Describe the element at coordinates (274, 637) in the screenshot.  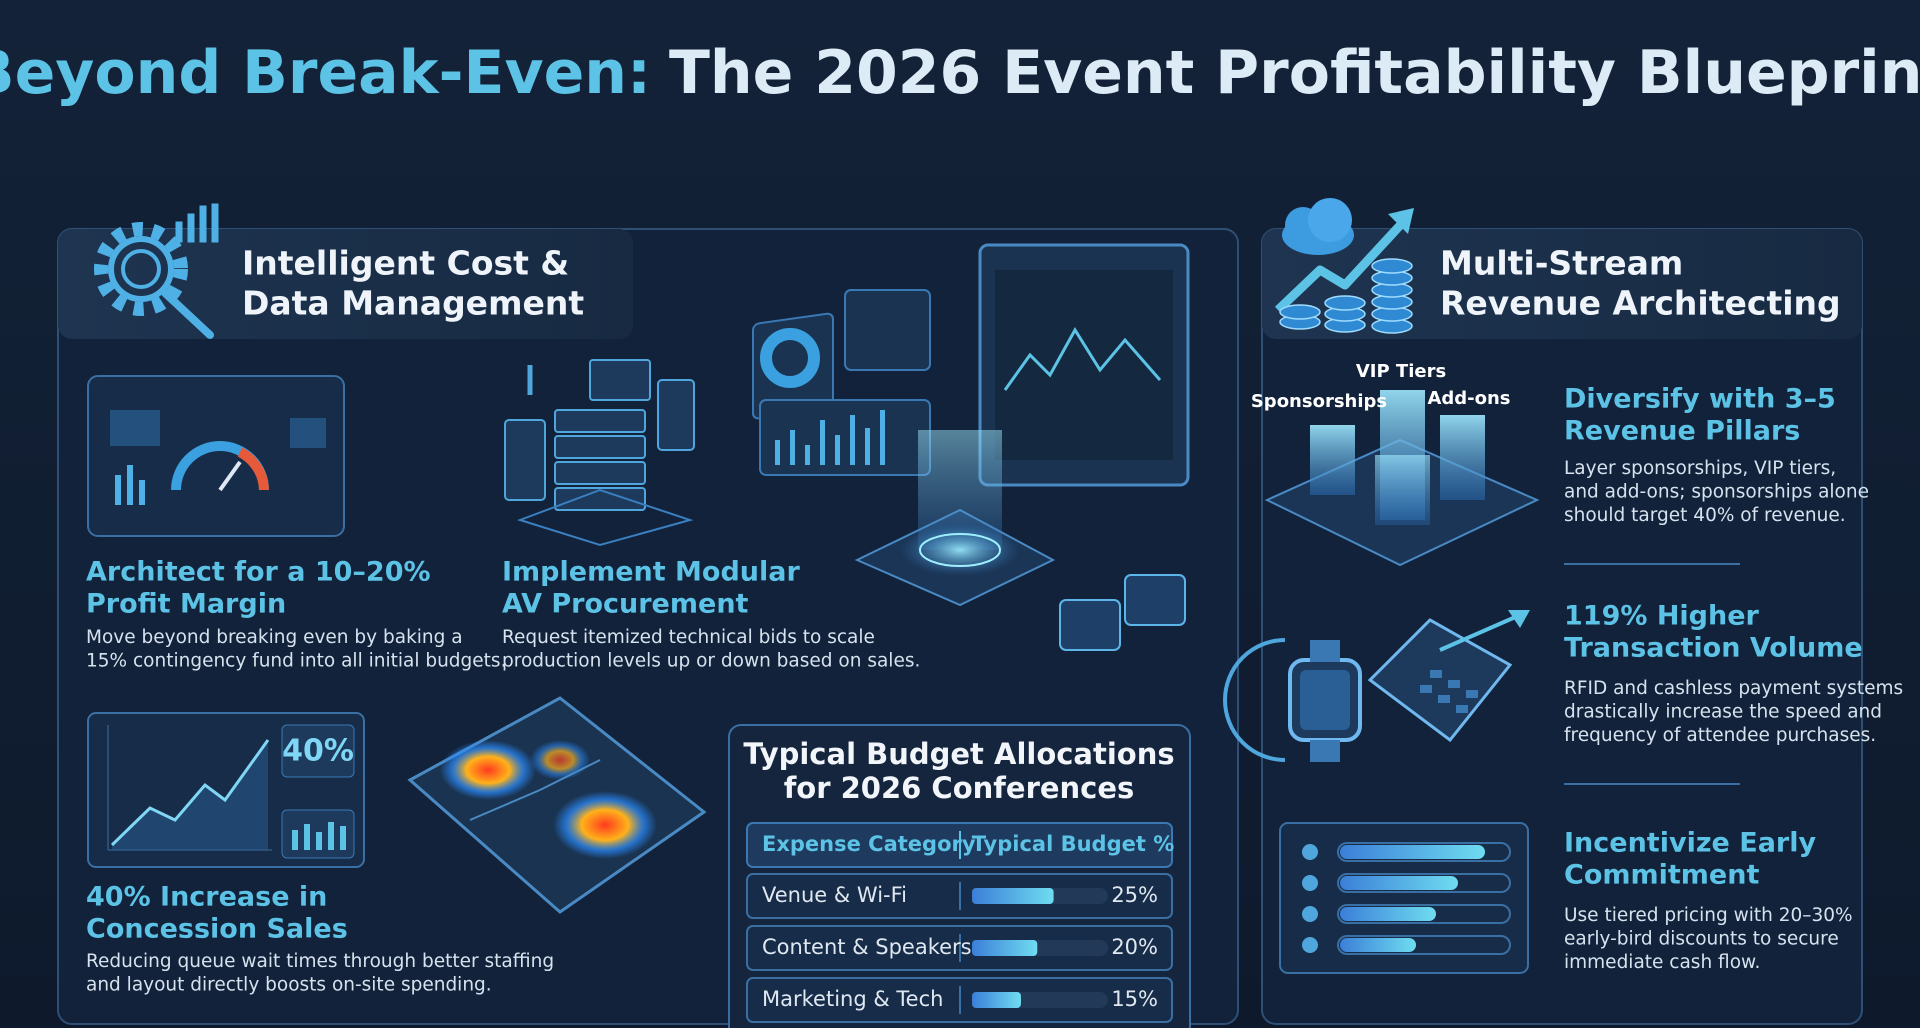
I see `item-text: Move beyond breaking even by baking a` at that location.